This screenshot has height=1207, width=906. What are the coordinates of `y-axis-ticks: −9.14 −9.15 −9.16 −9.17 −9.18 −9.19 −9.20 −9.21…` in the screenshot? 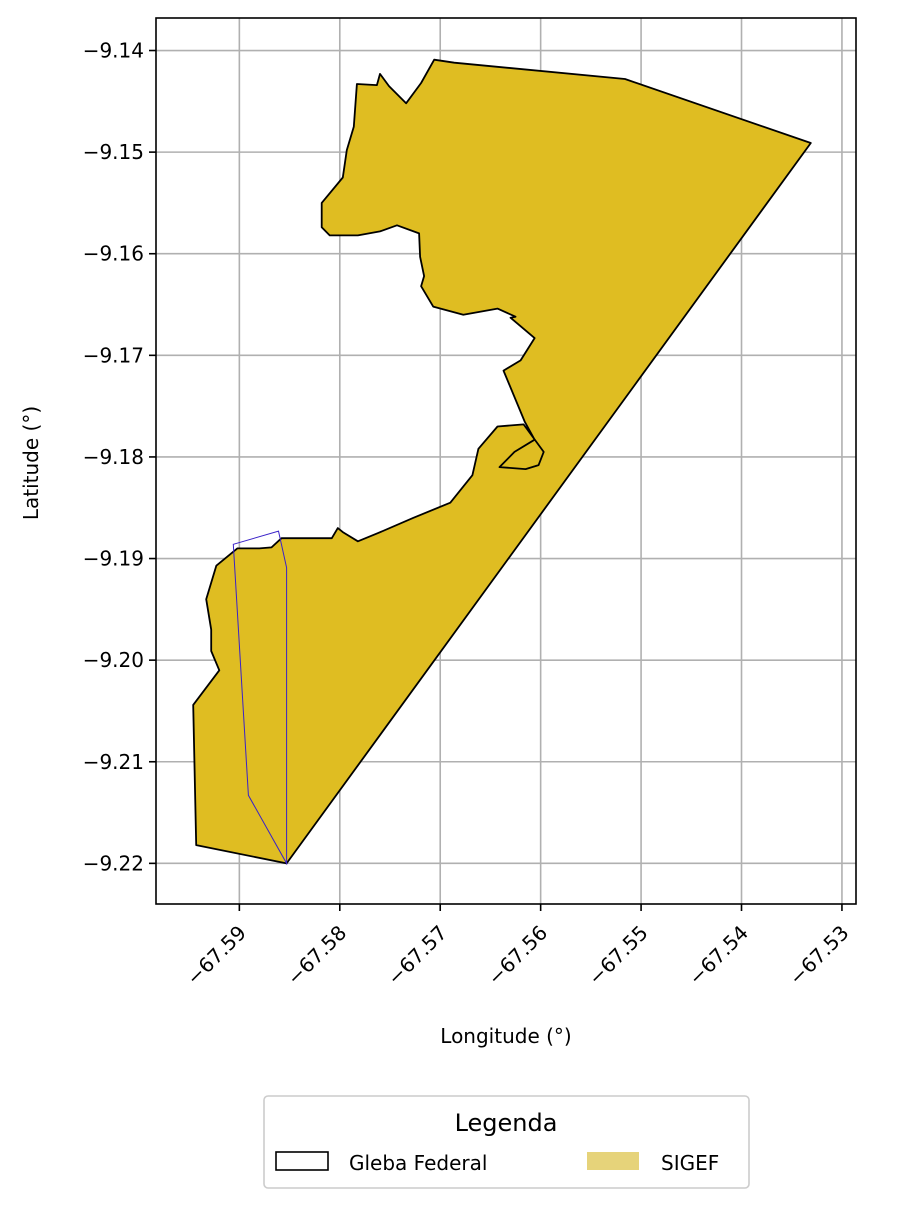 It's located at (119, 457).